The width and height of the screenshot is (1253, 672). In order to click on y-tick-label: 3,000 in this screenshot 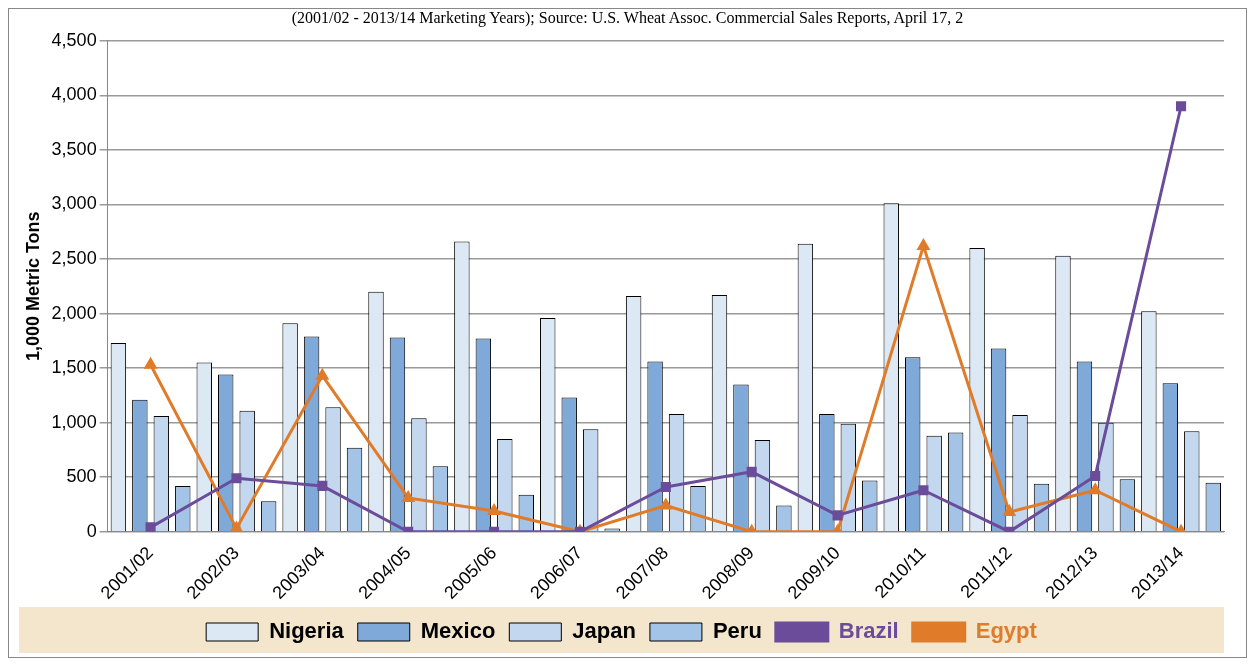, I will do `click(74, 203)`.